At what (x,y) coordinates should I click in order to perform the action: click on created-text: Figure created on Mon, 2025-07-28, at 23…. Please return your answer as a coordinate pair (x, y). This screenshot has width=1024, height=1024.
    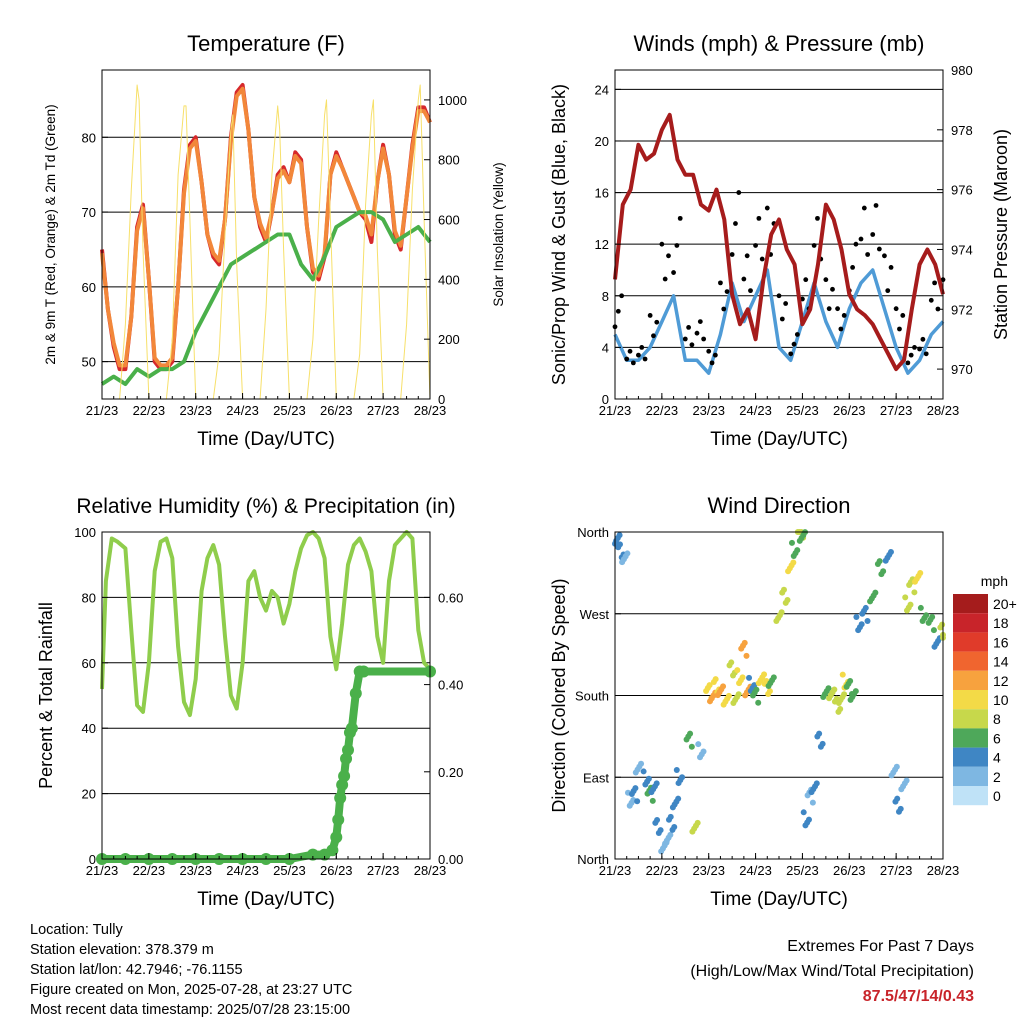
    Looking at the image, I should click on (191, 990).